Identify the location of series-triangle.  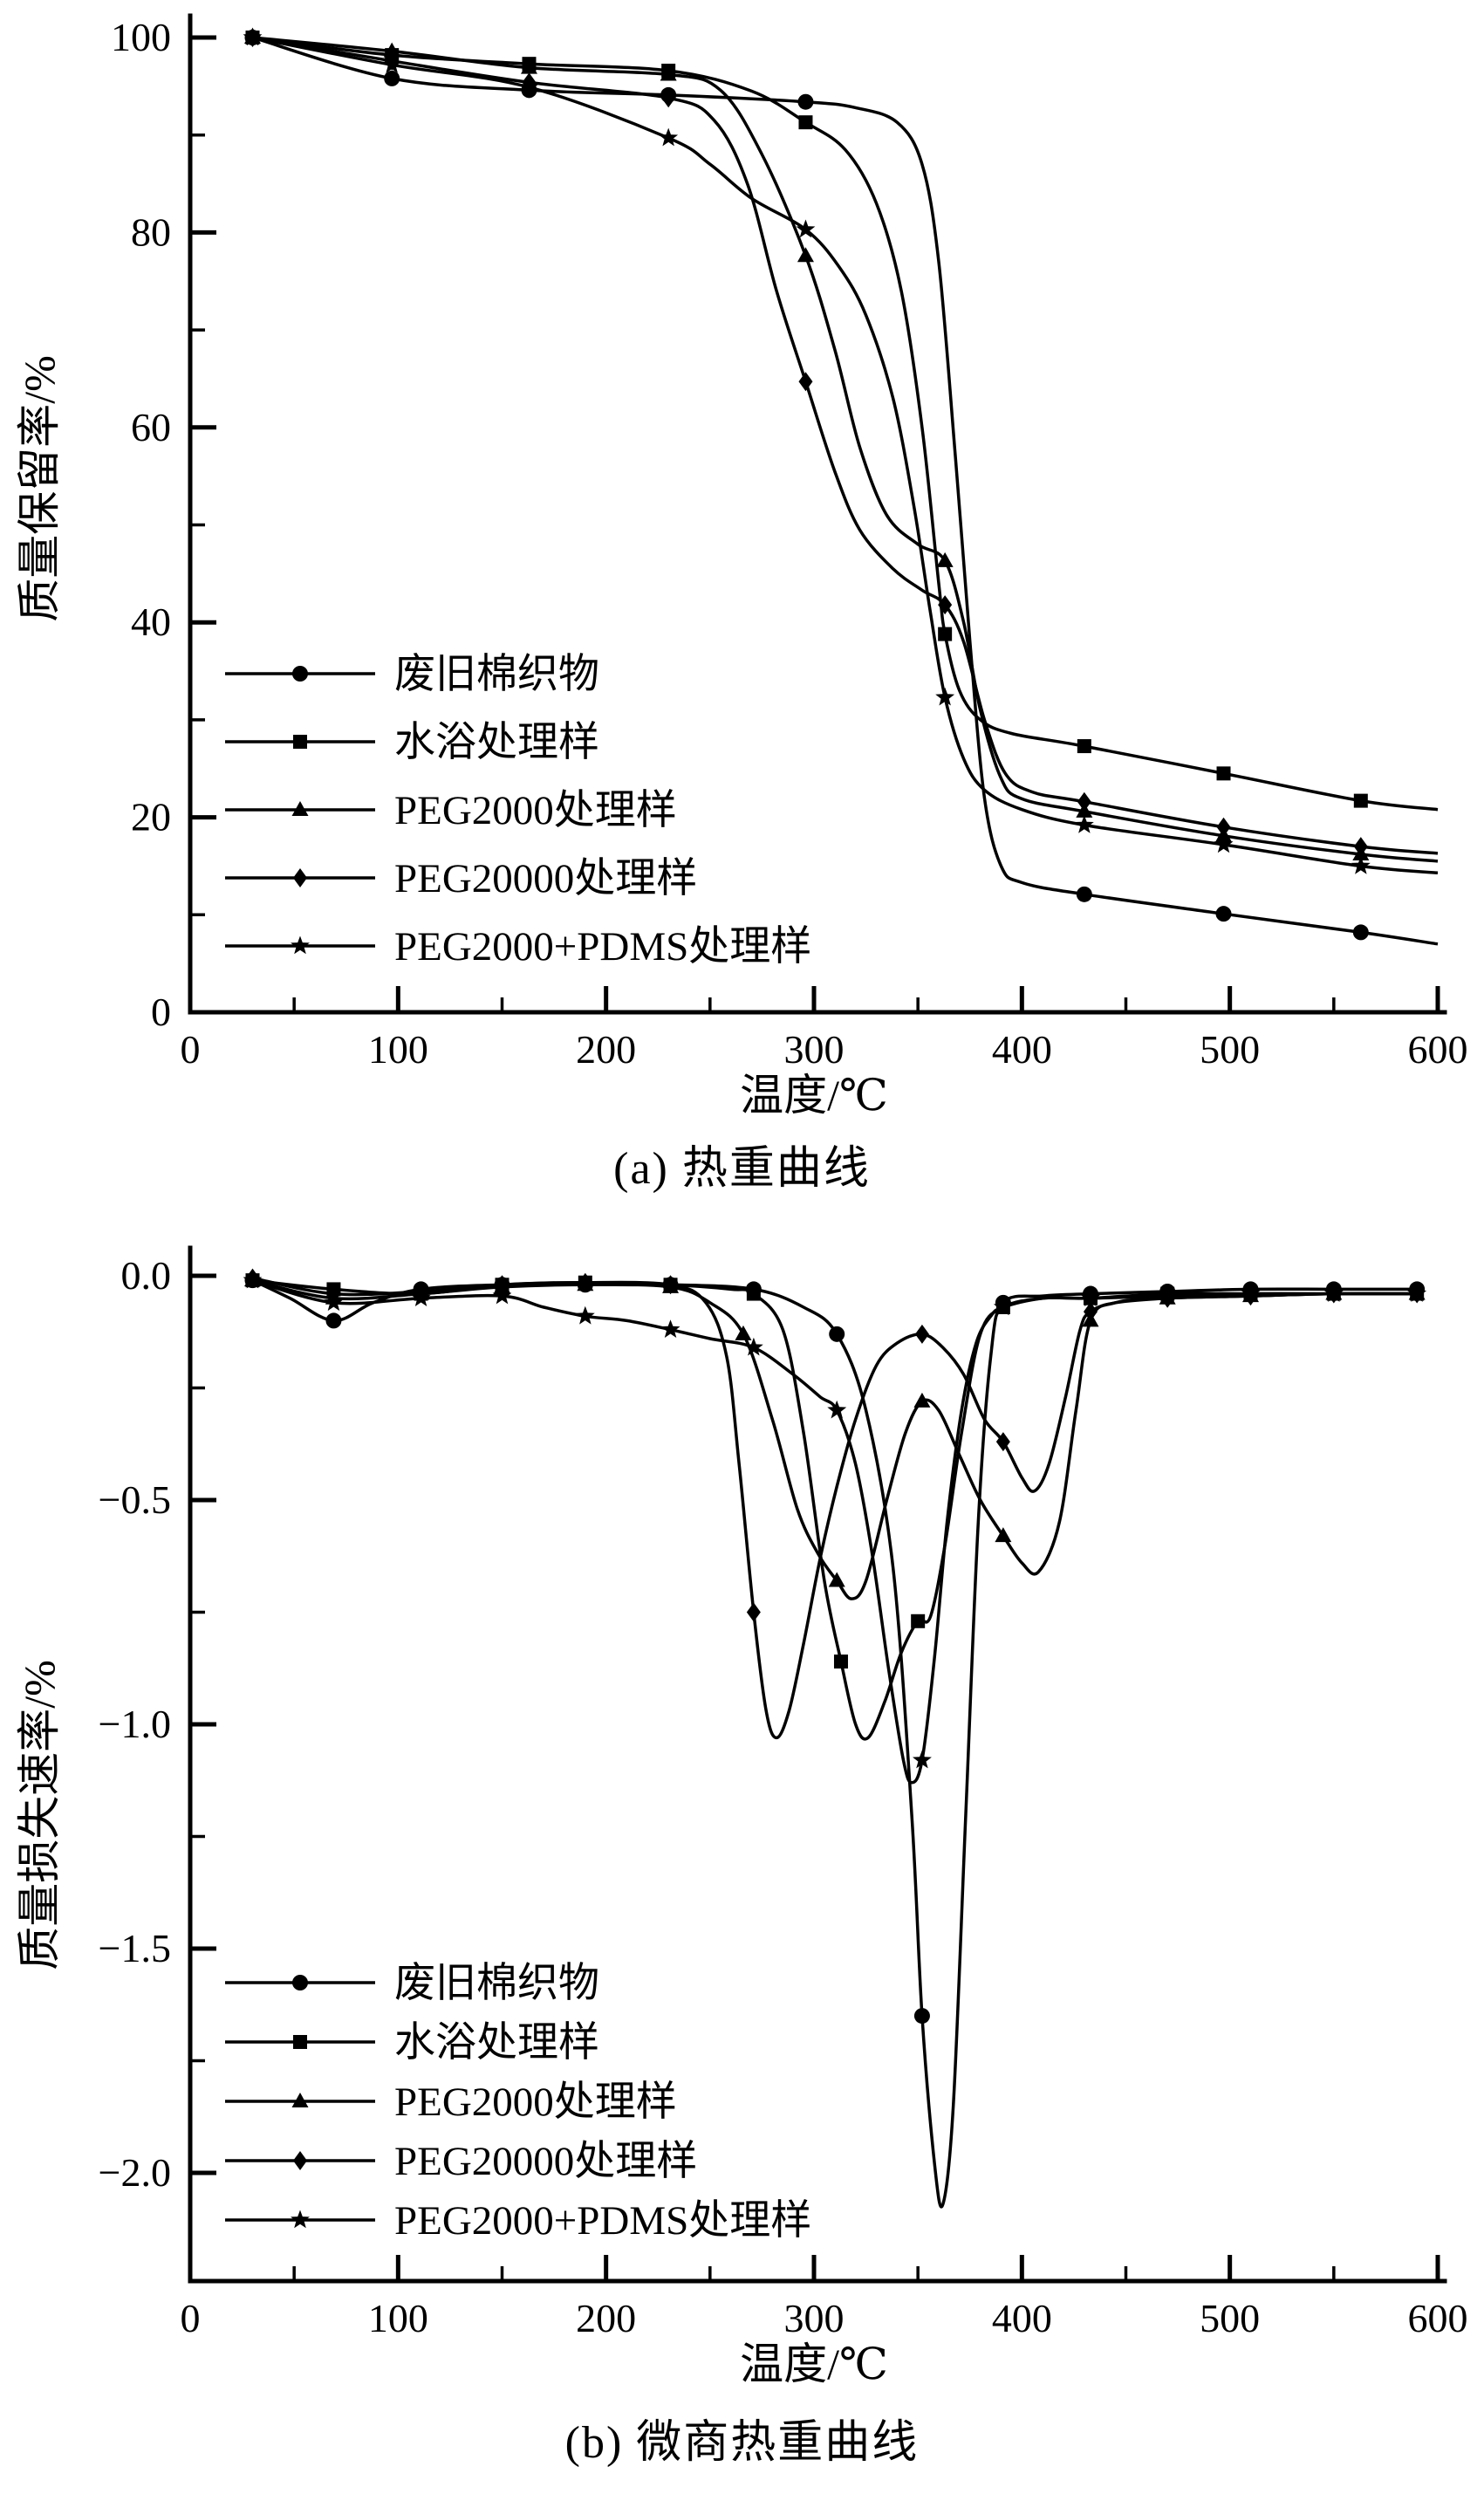
(835, 1435).